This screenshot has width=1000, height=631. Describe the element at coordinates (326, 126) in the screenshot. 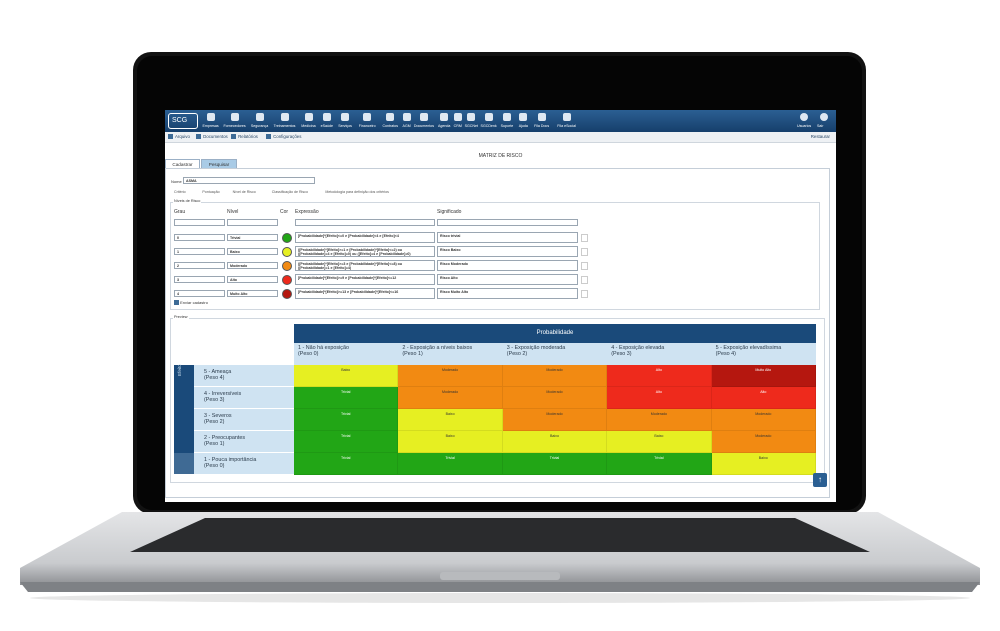

I see `toolbar-item: eSaúde` at that location.